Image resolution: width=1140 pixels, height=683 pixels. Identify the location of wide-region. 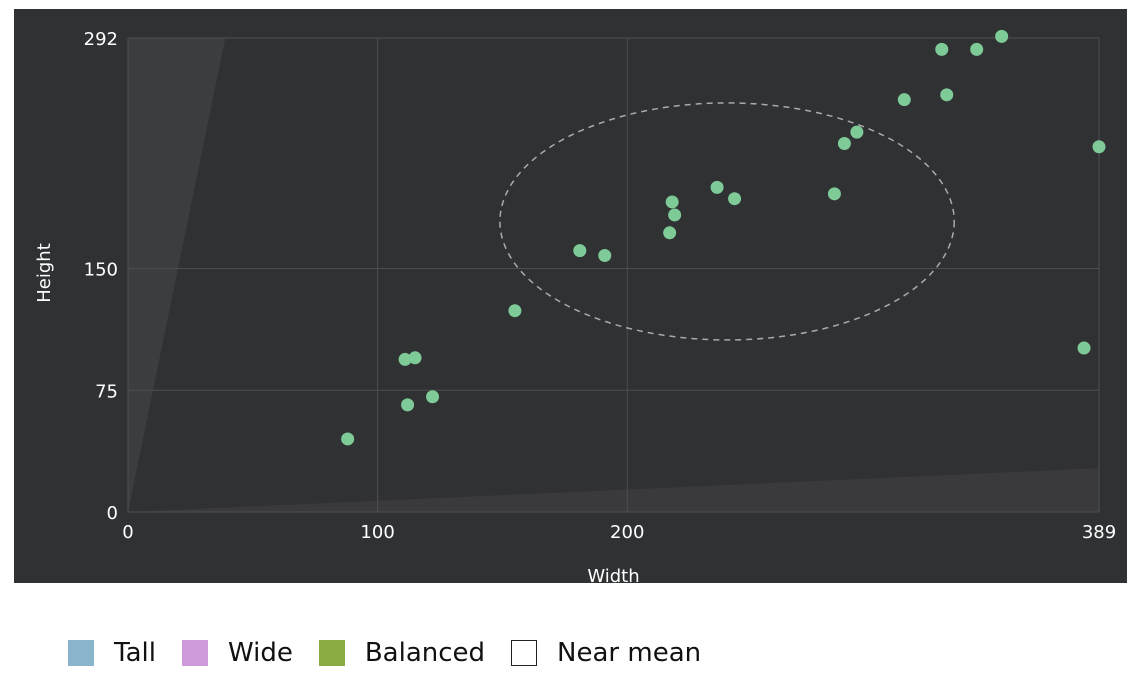
(613, 490).